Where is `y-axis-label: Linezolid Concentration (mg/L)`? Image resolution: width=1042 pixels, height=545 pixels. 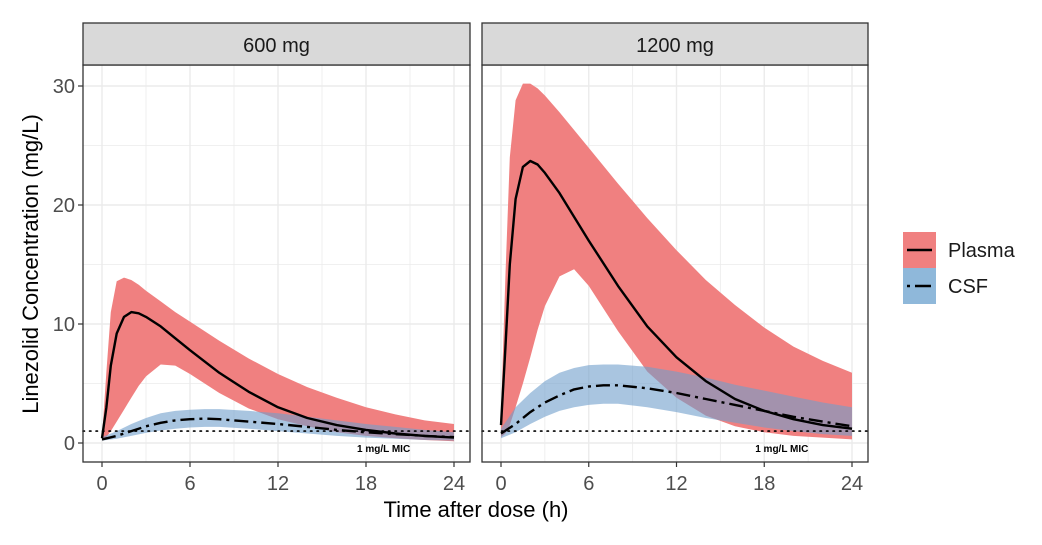 y-axis-label: Linezolid Concentration (mg/L) is located at coordinates (30, 264).